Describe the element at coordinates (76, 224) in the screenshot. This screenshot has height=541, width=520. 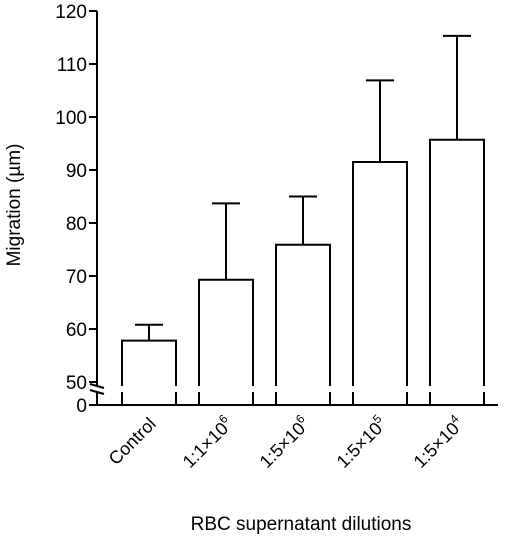
I see `y-tick-label: 80` at that location.